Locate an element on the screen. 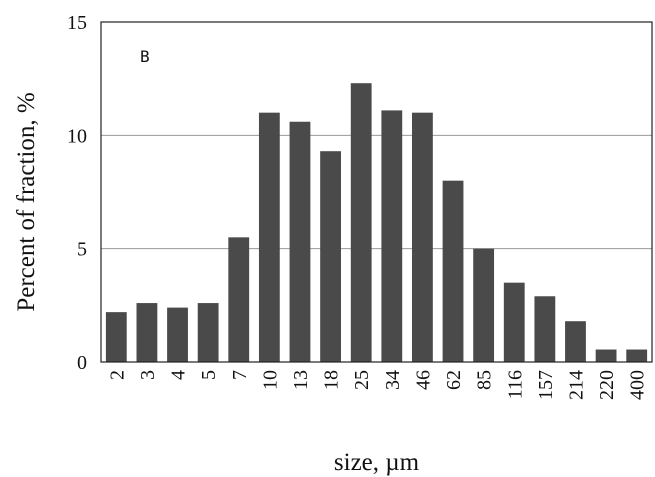 Image resolution: width=655 pixels, height=477 pixels. x-tick-label: 10 is located at coordinates (270, 380).